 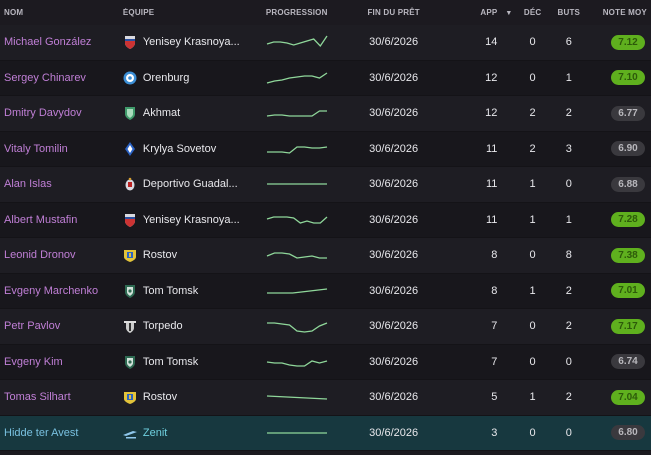 What do you see at coordinates (130, 184) in the screenshot?
I see `guadalajara-crest-icon` at bounding box center [130, 184].